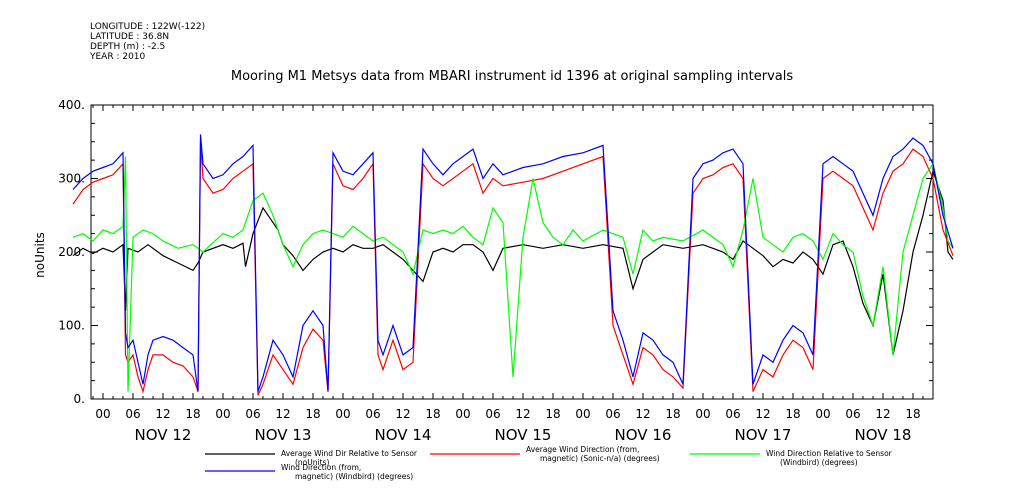 The width and height of the screenshot is (1009, 504). What do you see at coordinates (312, 462) in the screenshot?
I see `legend-label-line: (noUnits)` at bounding box center [312, 462].